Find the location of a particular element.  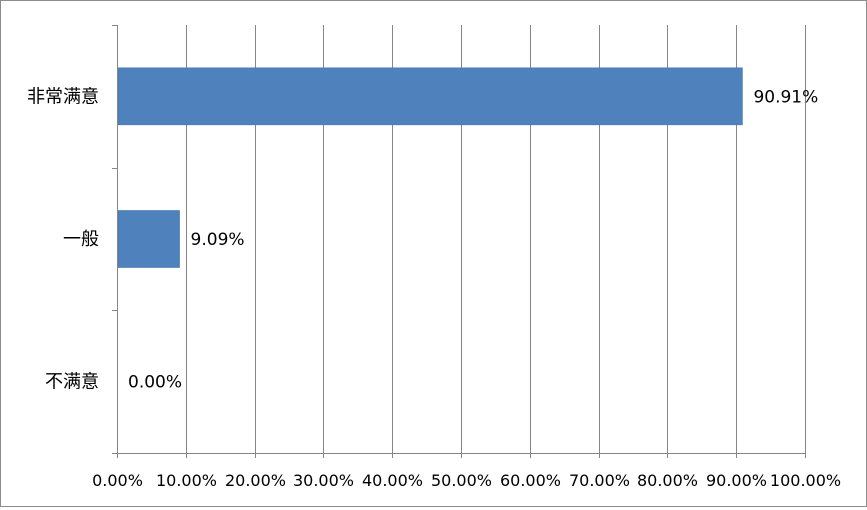

x-tick-label: 50.00% is located at coordinates (461, 480).